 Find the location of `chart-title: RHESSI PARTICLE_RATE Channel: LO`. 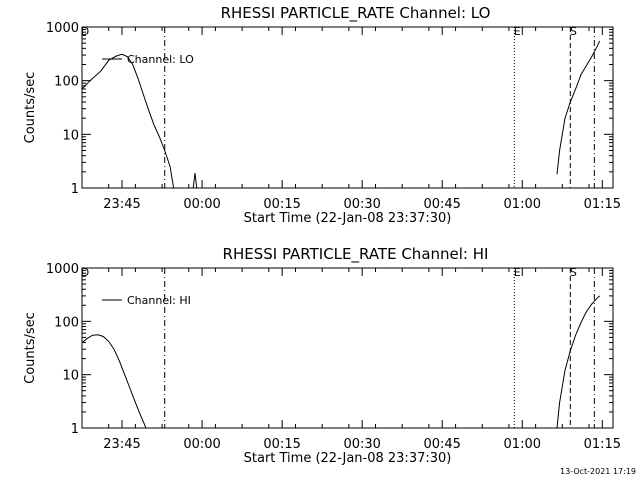

chart-title: RHESSI PARTICLE_RATE Channel: LO is located at coordinates (356, 13).